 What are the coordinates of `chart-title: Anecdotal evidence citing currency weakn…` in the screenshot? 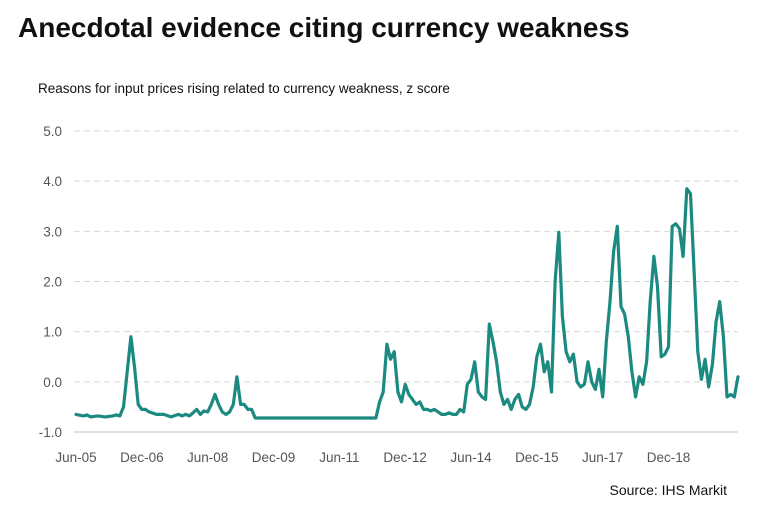 It's located at (324, 27).